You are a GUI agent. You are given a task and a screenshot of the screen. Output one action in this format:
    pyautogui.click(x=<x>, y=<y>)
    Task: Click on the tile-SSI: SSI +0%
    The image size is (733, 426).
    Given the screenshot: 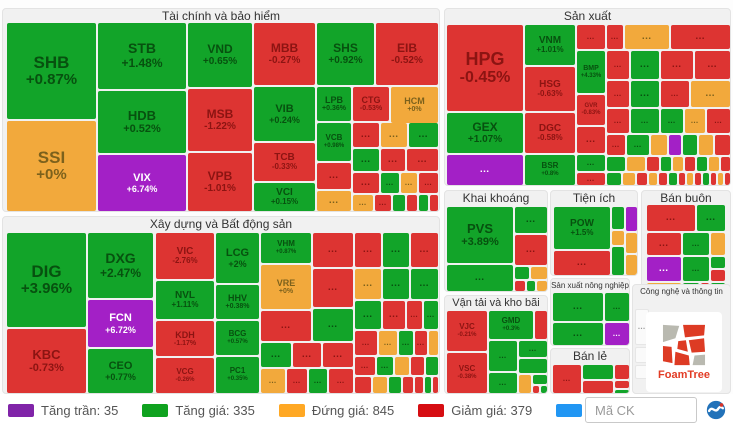 What is the action you would take?
    pyautogui.click(x=51, y=166)
    